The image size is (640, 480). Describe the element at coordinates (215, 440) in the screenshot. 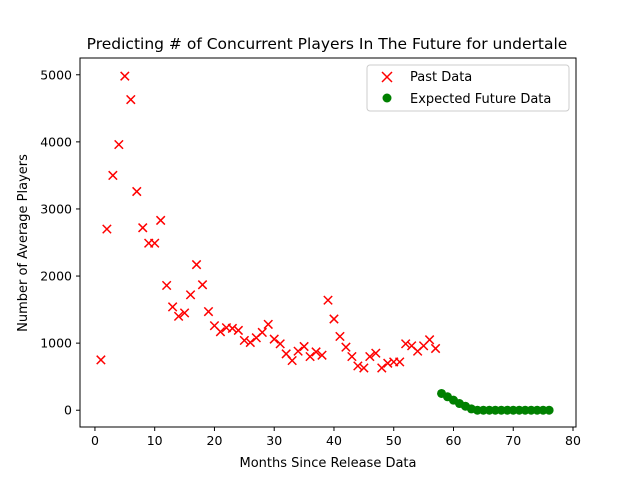

I see `x-tick-label: 20` at that location.